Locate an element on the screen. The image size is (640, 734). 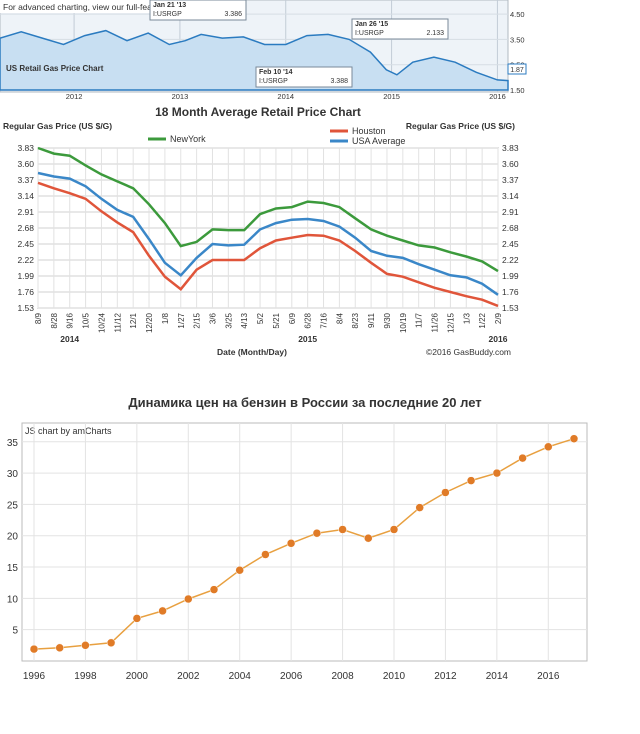
overview-y-tick: 4.50 is located at coordinates (517, 14).